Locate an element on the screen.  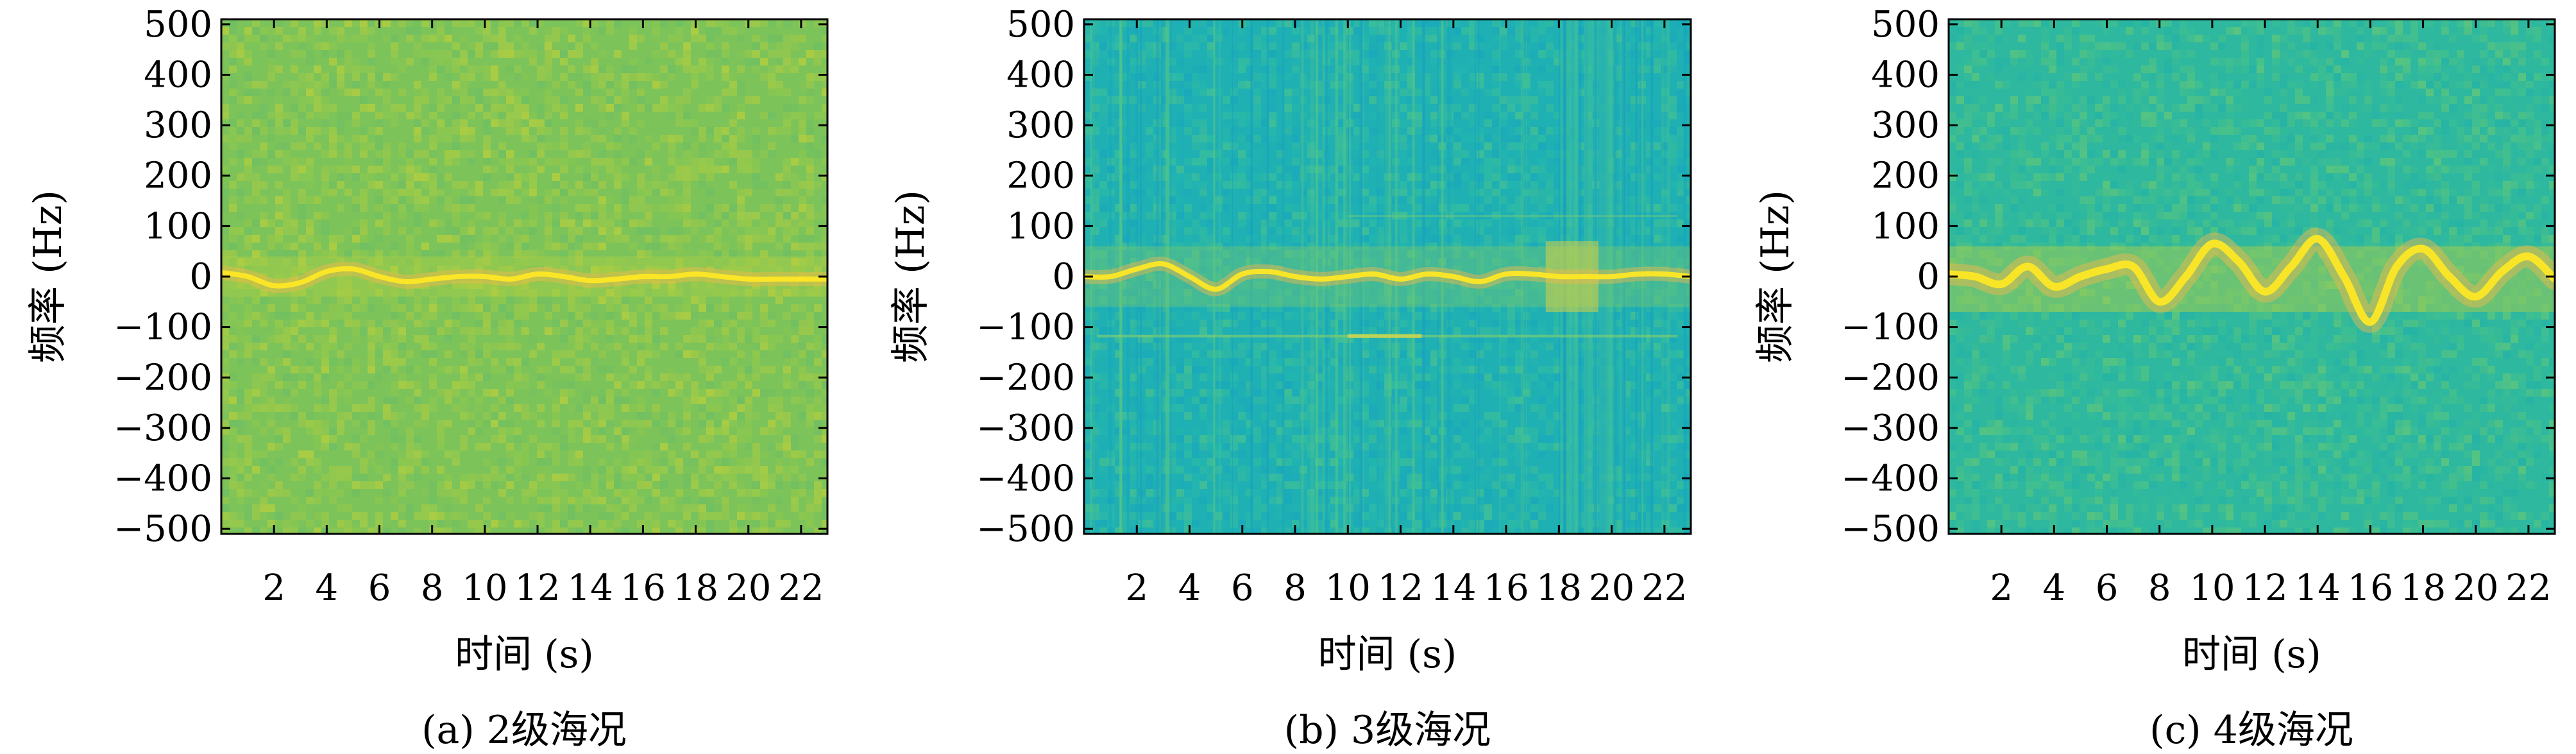
panel-caption: (a) 2级海况 is located at coordinates (524, 730).